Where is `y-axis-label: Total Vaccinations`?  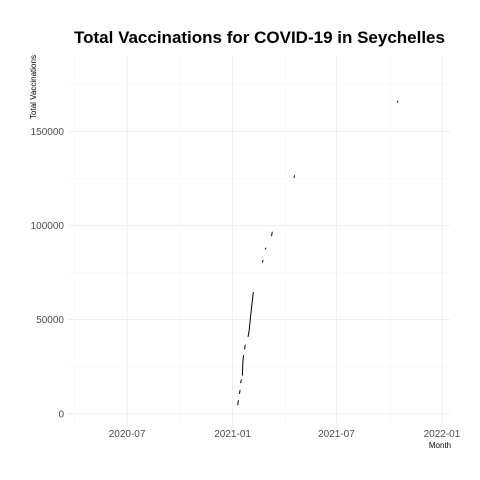 y-axis-label: Total Vaccinations is located at coordinates (33, 87).